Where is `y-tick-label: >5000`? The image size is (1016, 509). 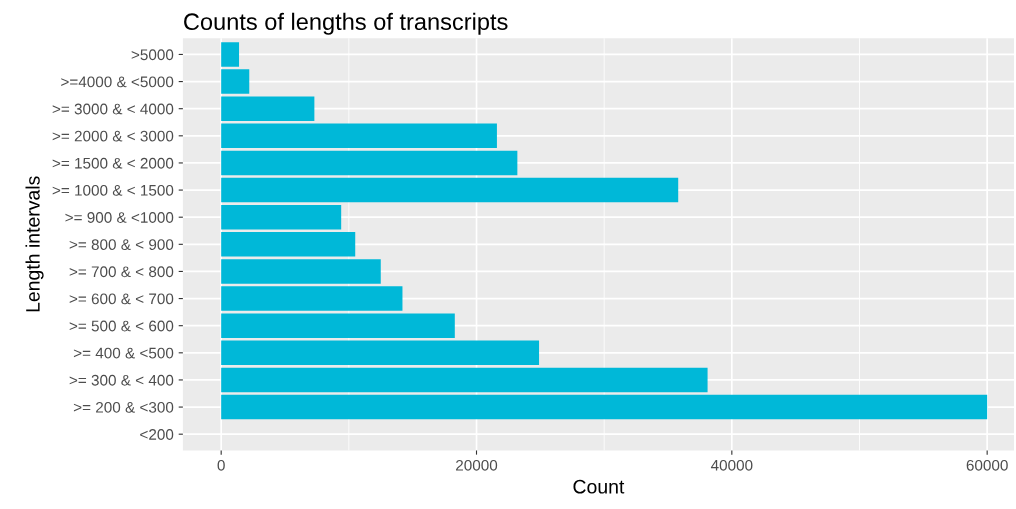 y-tick-label: >5000 is located at coordinates (152, 55).